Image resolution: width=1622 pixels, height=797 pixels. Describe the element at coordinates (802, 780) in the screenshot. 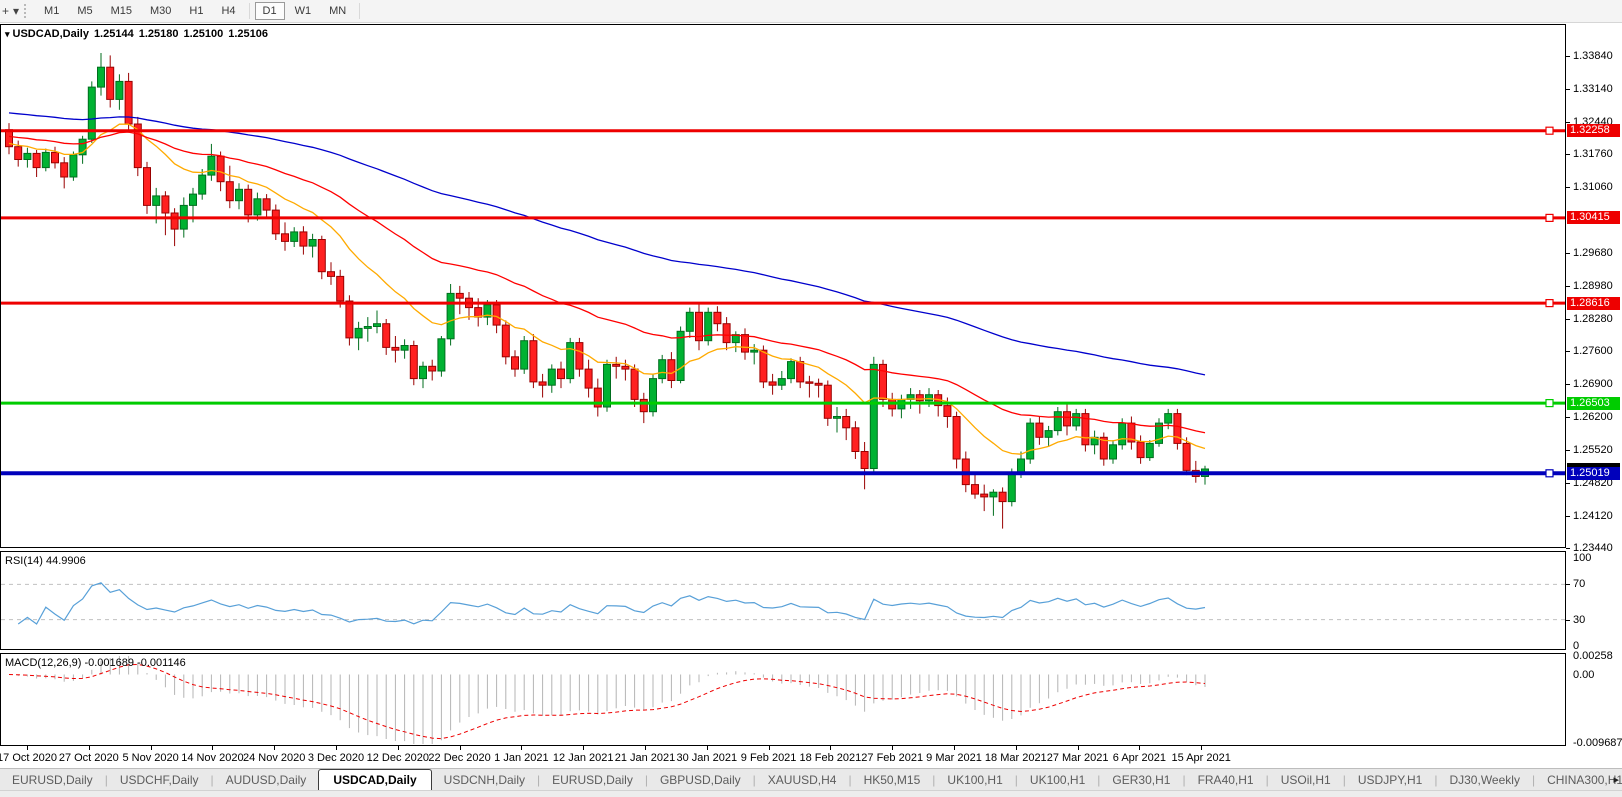

I see `chart-tab-xauusd-h4: XAUUSD,H4` at that location.